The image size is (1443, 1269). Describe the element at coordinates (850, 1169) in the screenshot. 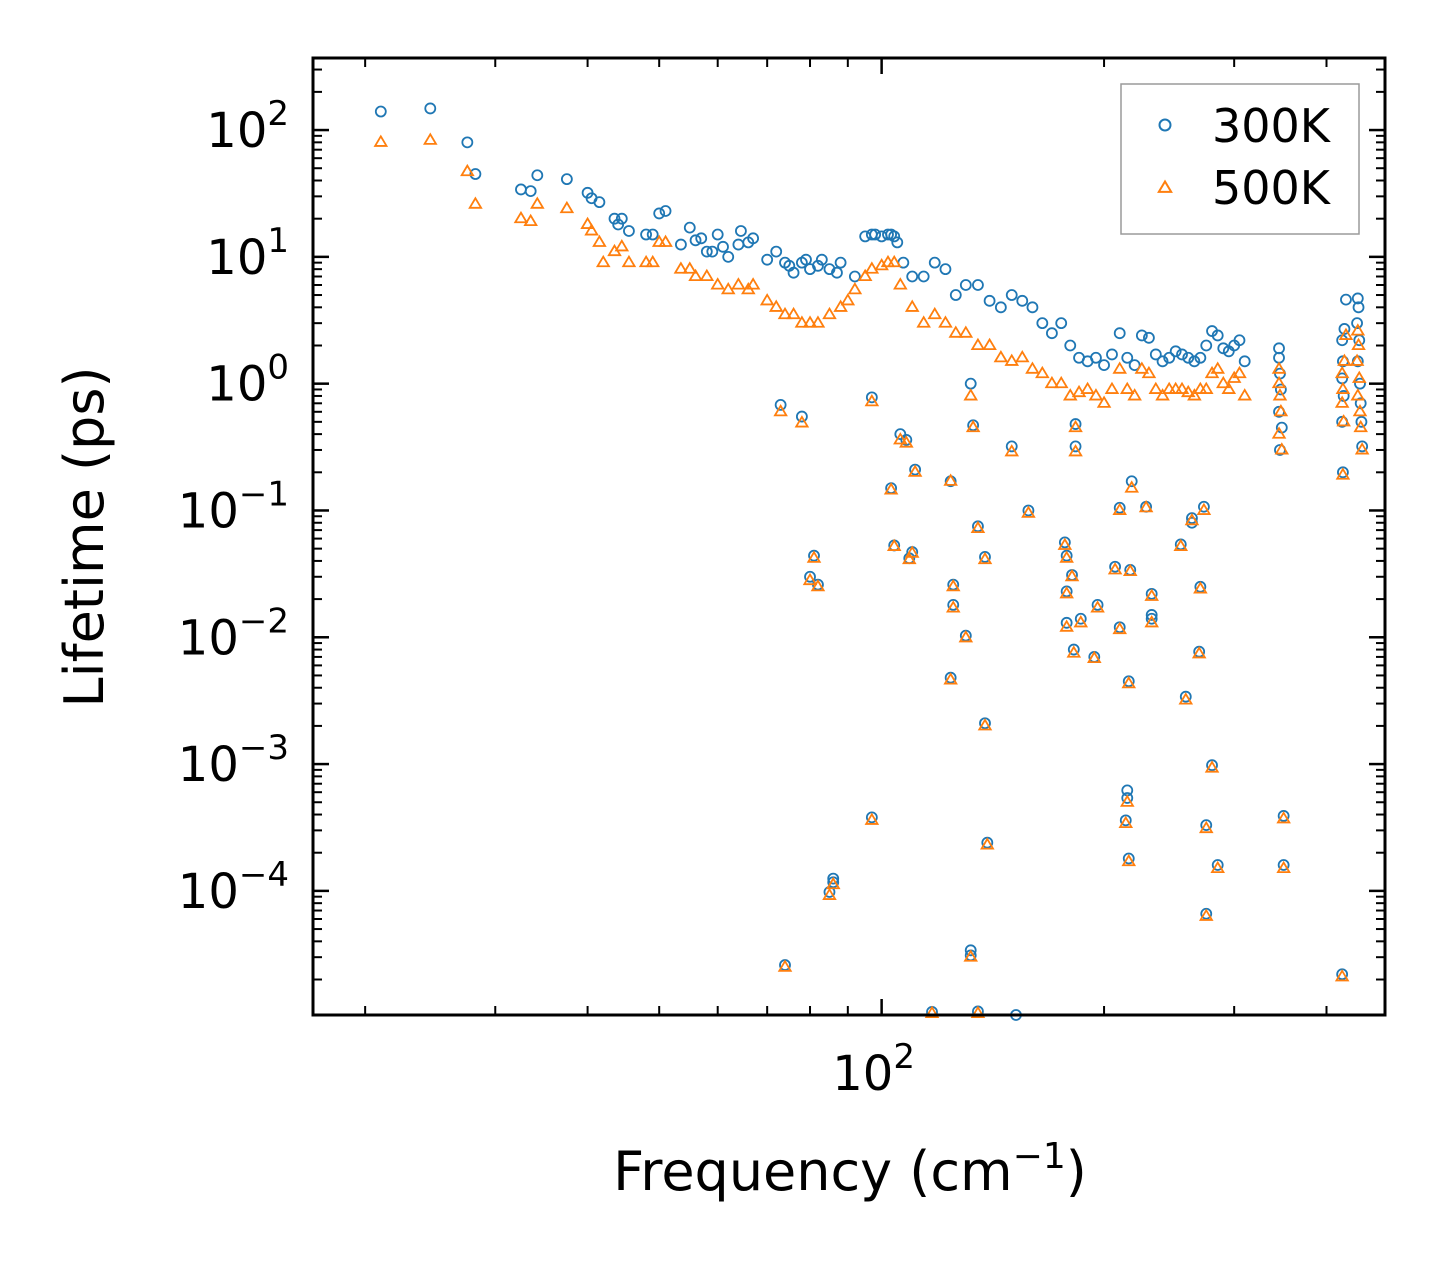

I see `x-axis-label: Frequency (cm−1)` at that location.